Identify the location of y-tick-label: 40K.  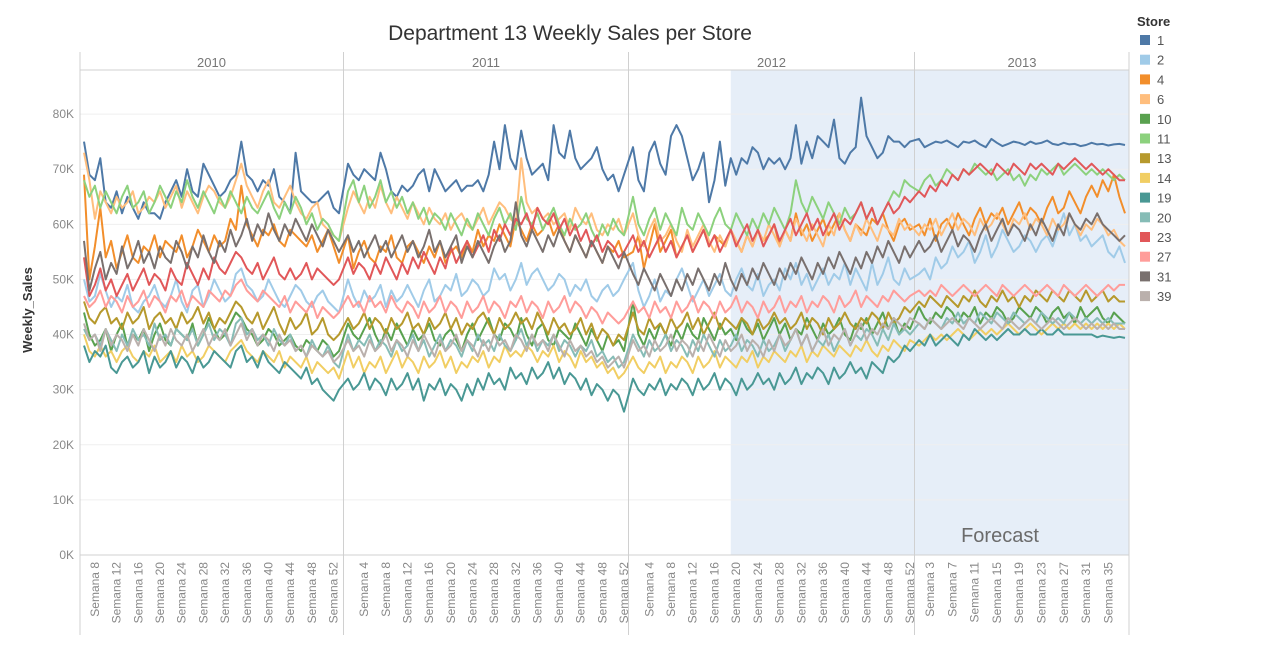
(63, 335).